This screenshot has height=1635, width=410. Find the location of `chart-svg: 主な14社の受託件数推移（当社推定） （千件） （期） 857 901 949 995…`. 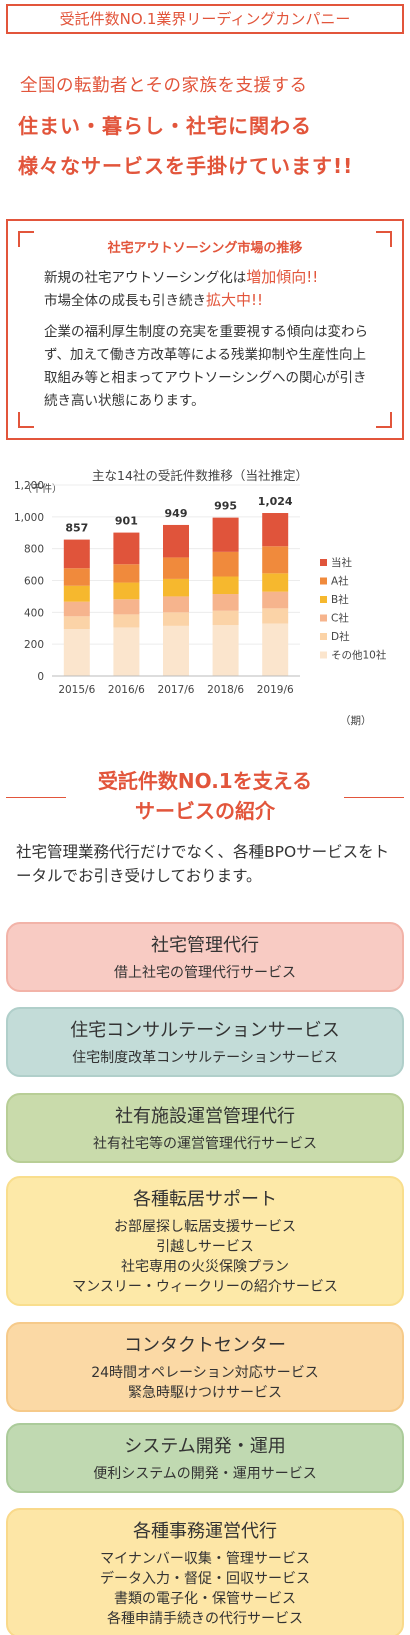

chart-svg: 主な14社の受託件数推移（当社推定） （千件） （期） 857 901 949 995… is located at coordinates (200, 597).